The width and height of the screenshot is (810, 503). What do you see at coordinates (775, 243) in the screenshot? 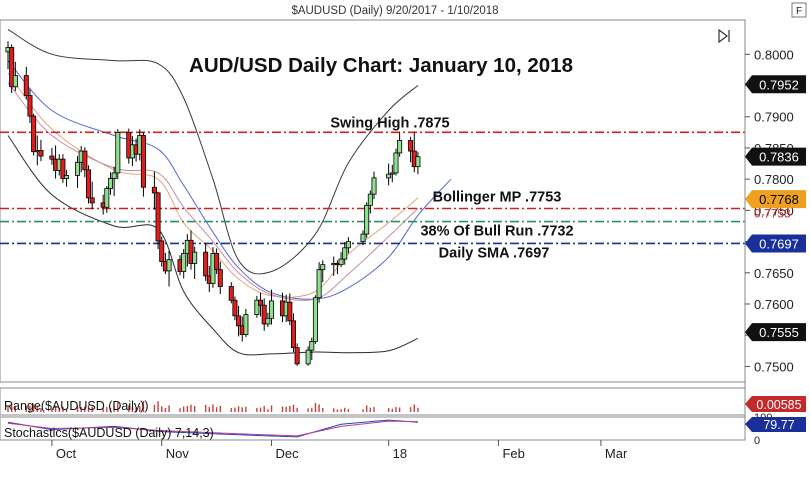
I see `price-tag: 0.7697` at bounding box center [775, 243].